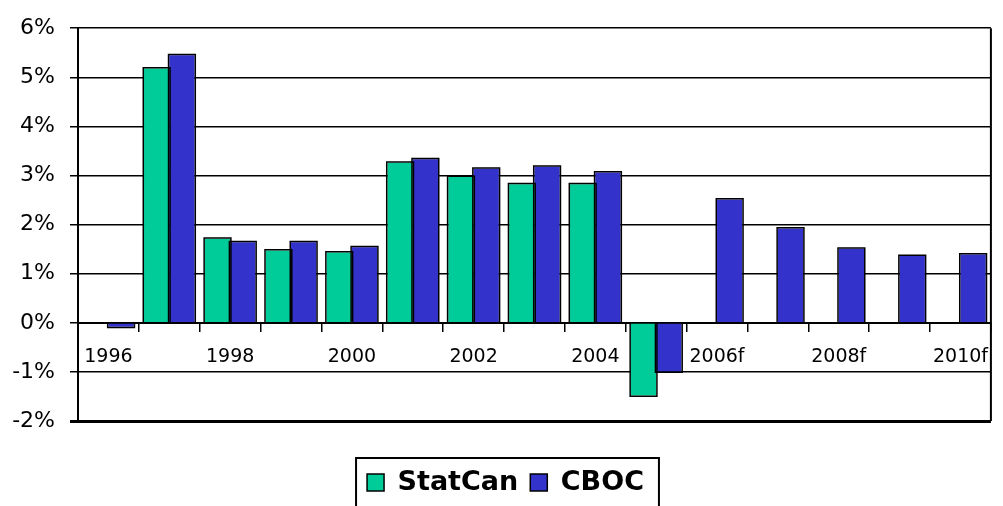  What do you see at coordinates (961, 355) in the screenshot?
I see `x-tick-label: 2010f` at bounding box center [961, 355].